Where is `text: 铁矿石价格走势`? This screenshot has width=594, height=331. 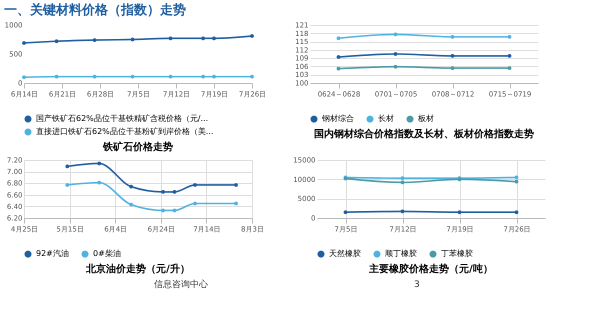 text: 铁矿石价格走势 is located at coordinates (137, 147).